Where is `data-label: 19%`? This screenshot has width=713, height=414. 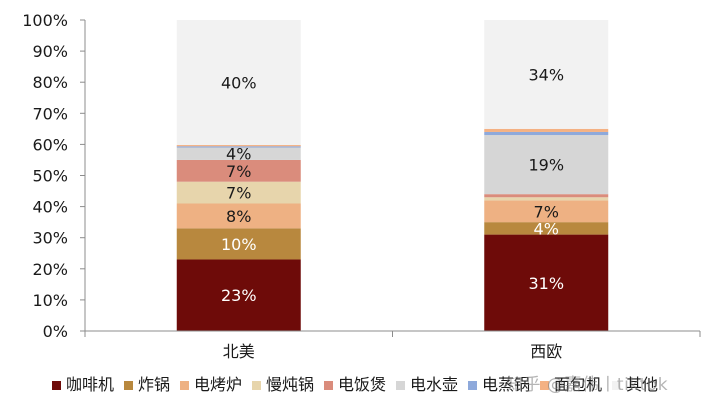
data-label: 19% is located at coordinates (546, 165).